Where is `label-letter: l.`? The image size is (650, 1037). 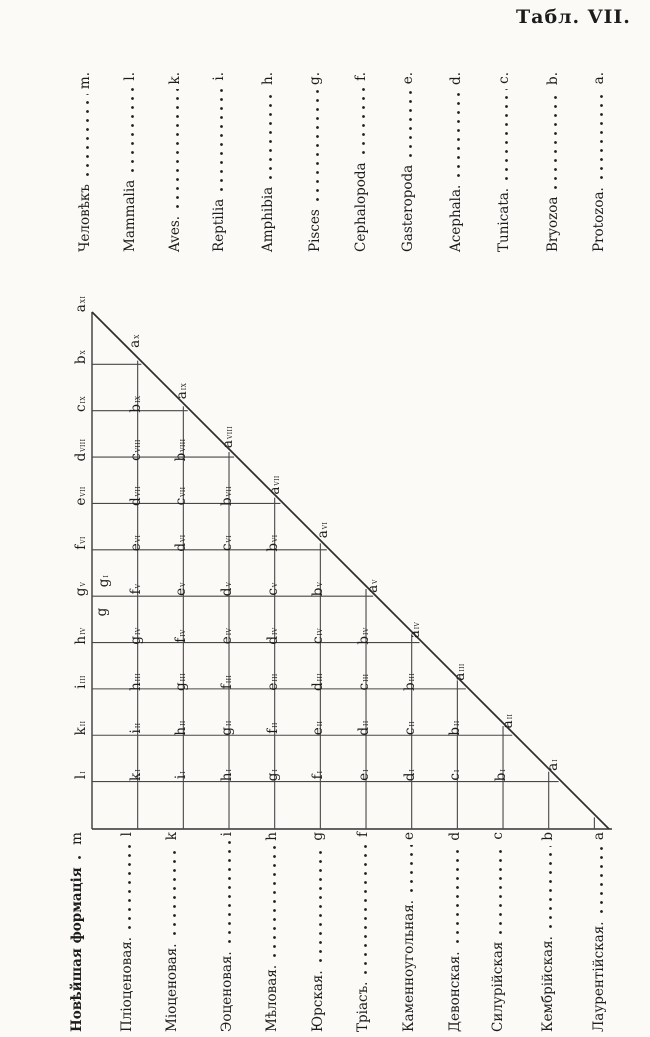 label-letter: l. is located at coordinates (130, 76).